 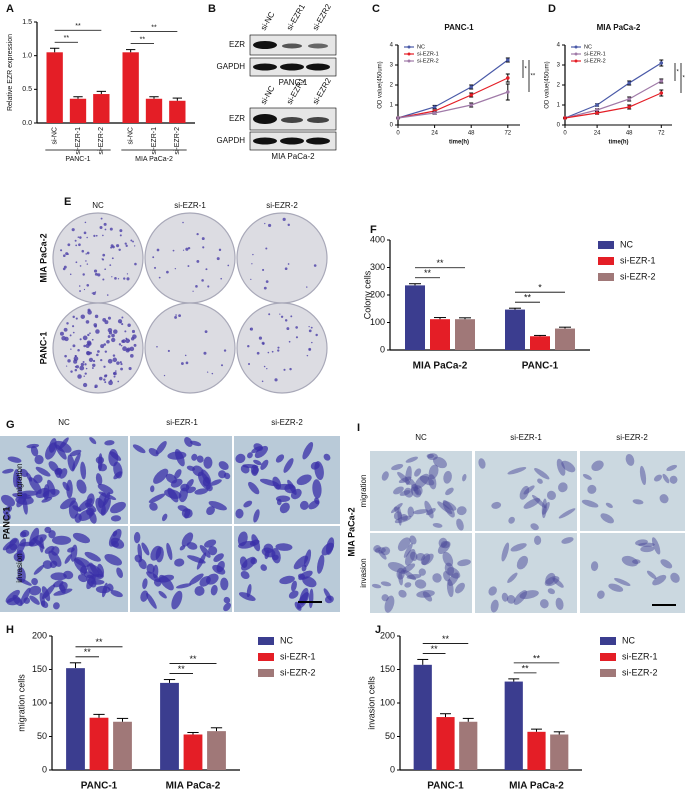 I want to click on x-tick-label: si-EZR-2, so click(x=101, y=141).